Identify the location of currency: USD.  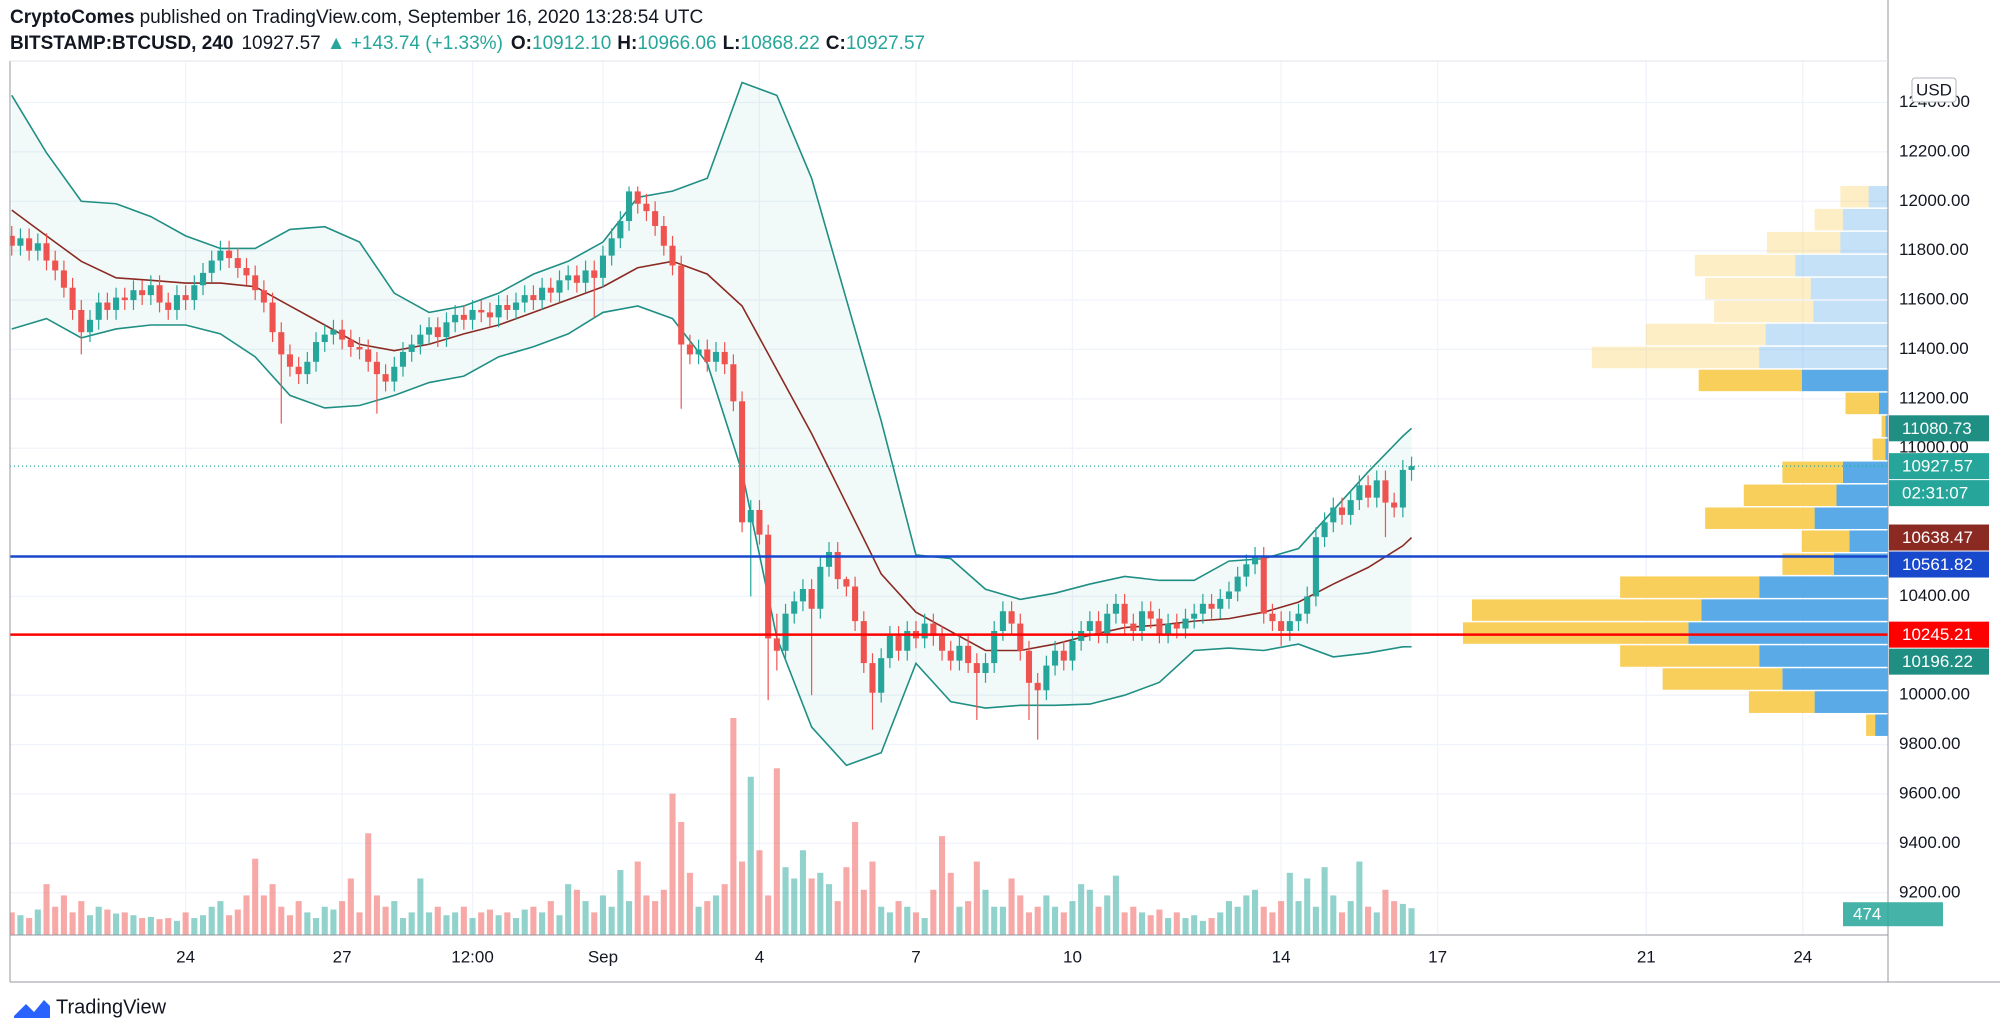
(1934, 89).